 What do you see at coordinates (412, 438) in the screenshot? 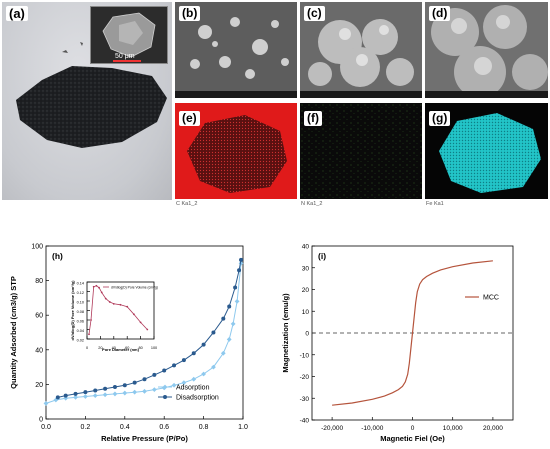
I see `x-axis-label: Magnetic Fiel (Oe)` at bounding box center [412, 438].